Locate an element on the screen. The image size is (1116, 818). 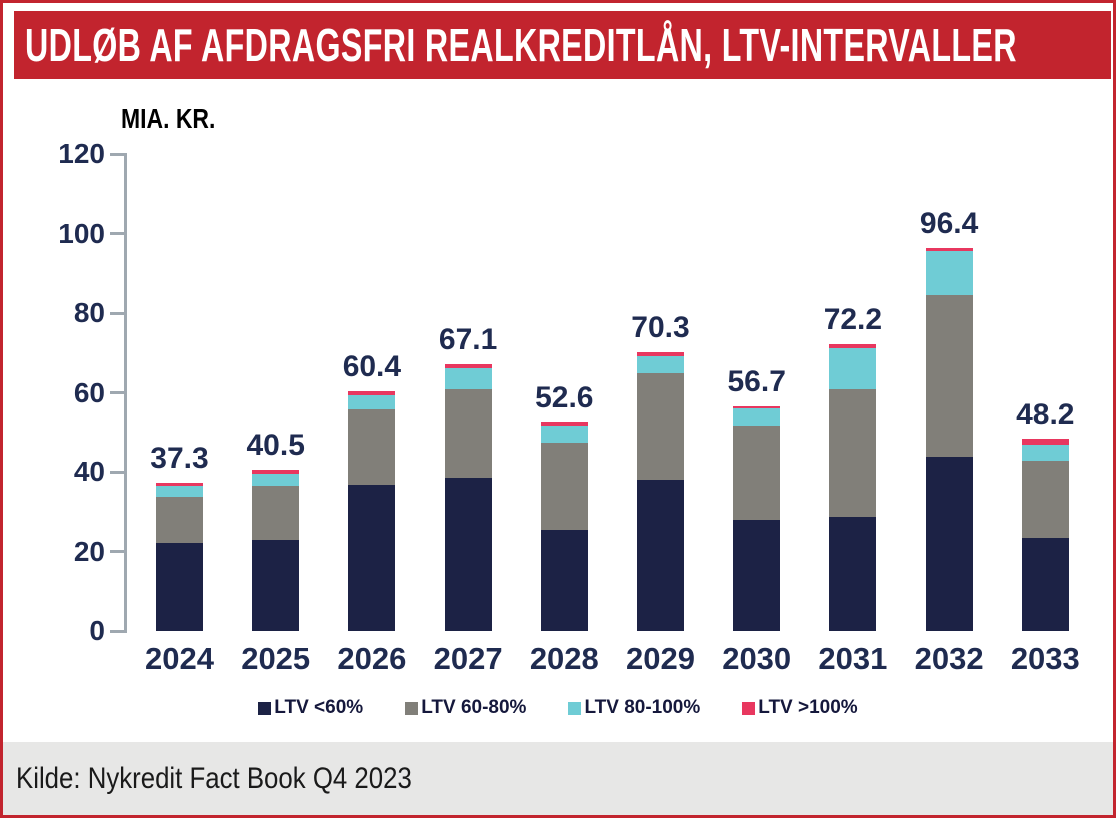
source-text: Kilde: Nykredit Fact Book Q4 2023 is located at coordinates (214, 778).